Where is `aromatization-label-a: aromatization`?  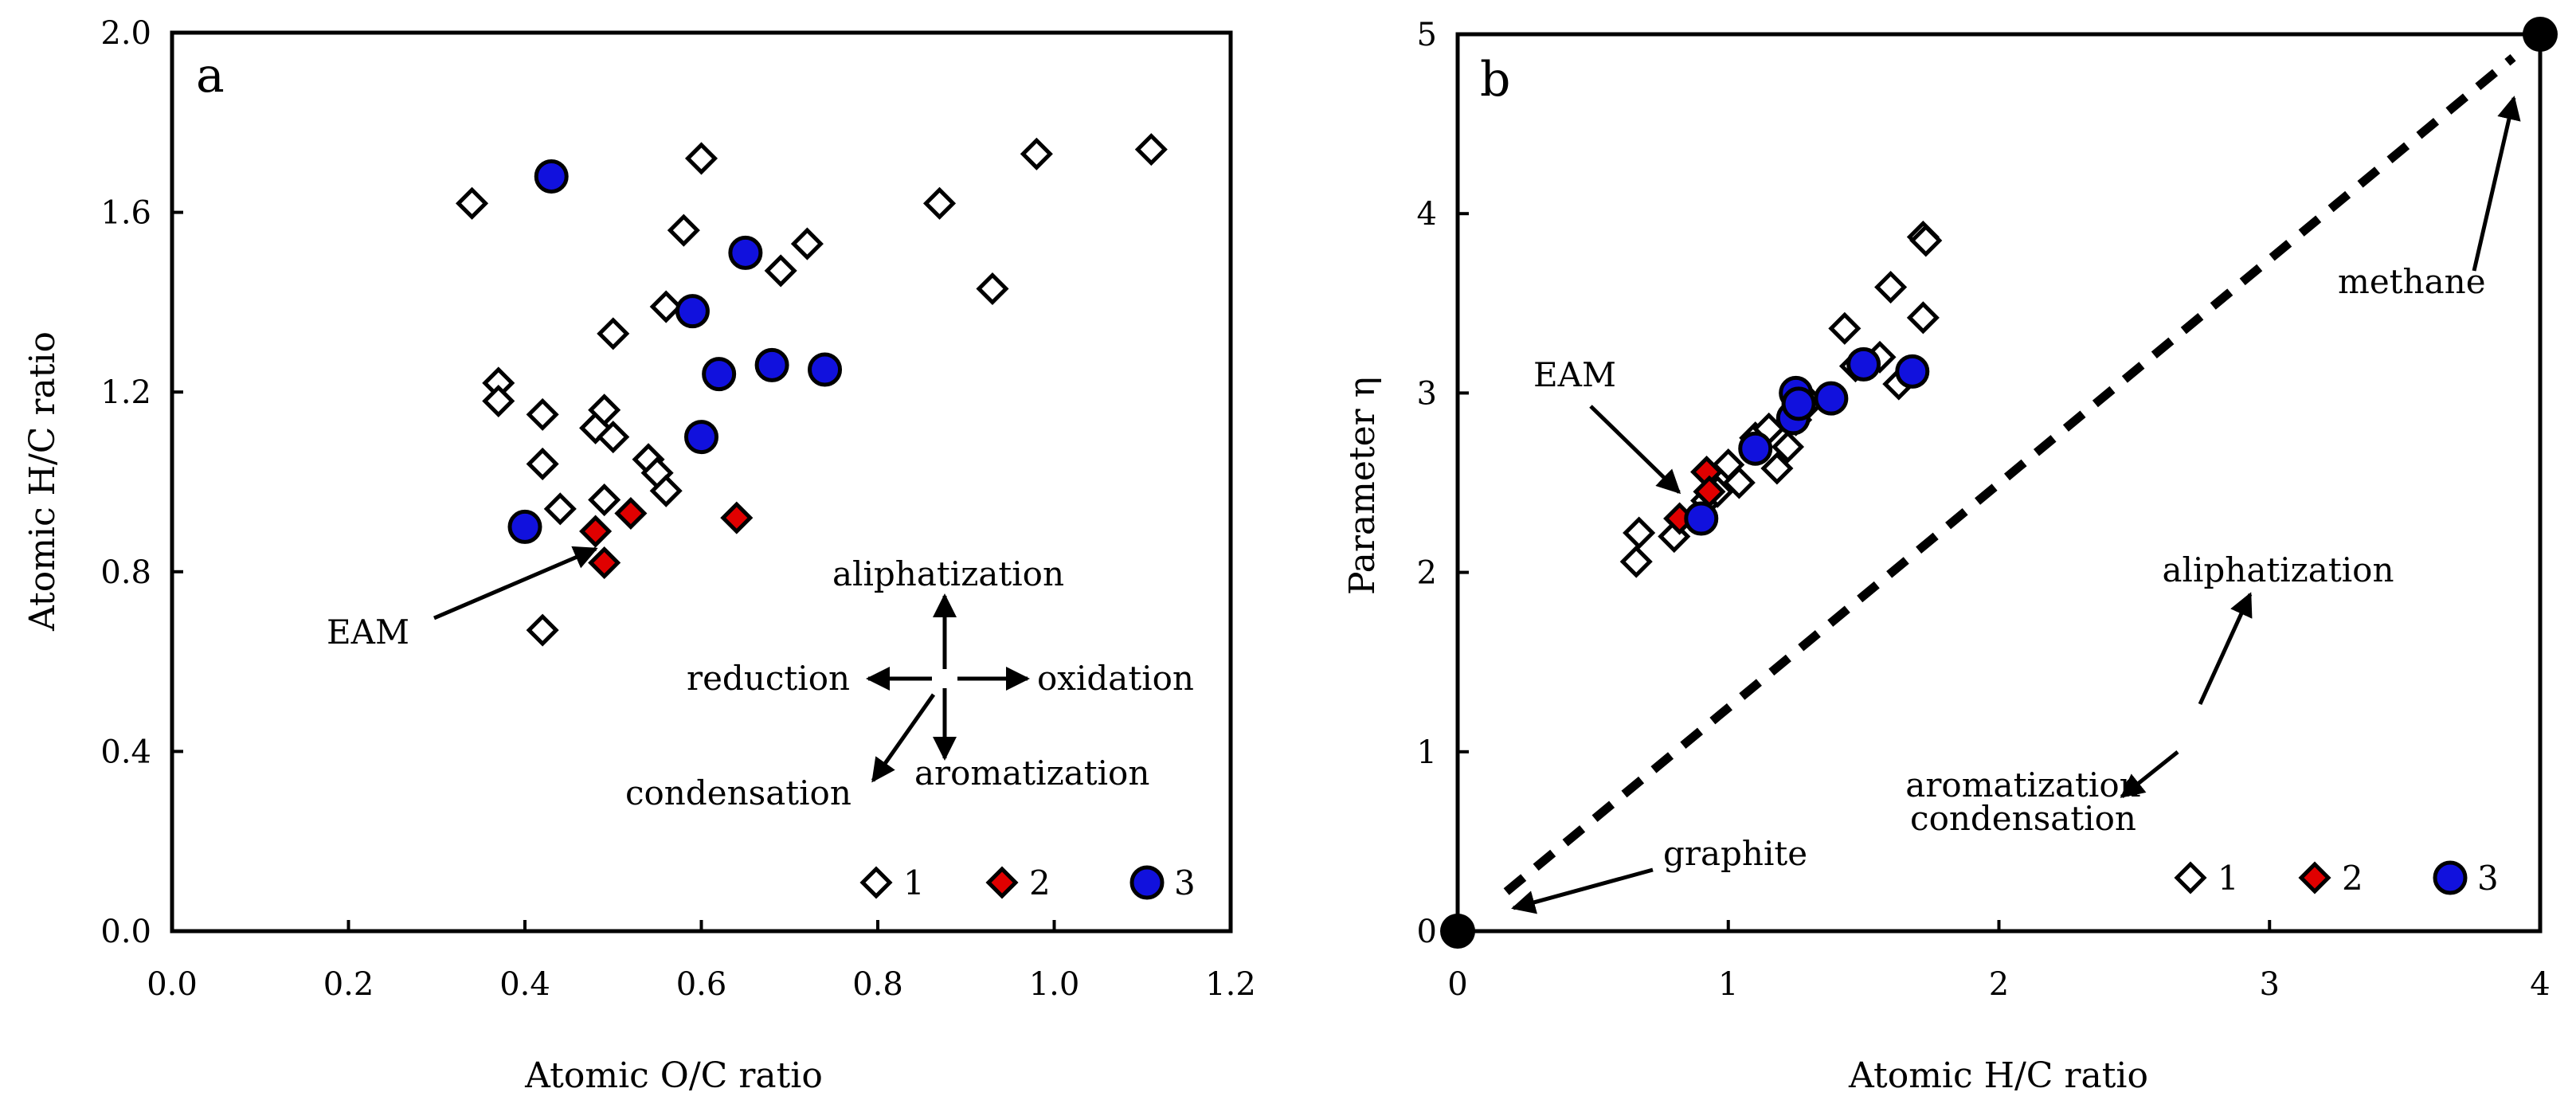
aromatization-label-a: aromatization is located at coordinates (1031, 773).